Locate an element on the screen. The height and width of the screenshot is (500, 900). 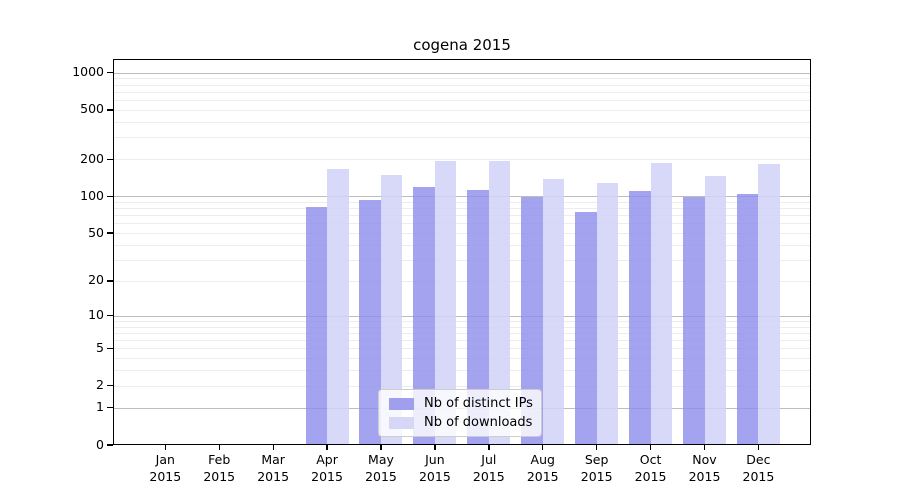
y-tick-label: 1000 is located at coordinates (88, 72).